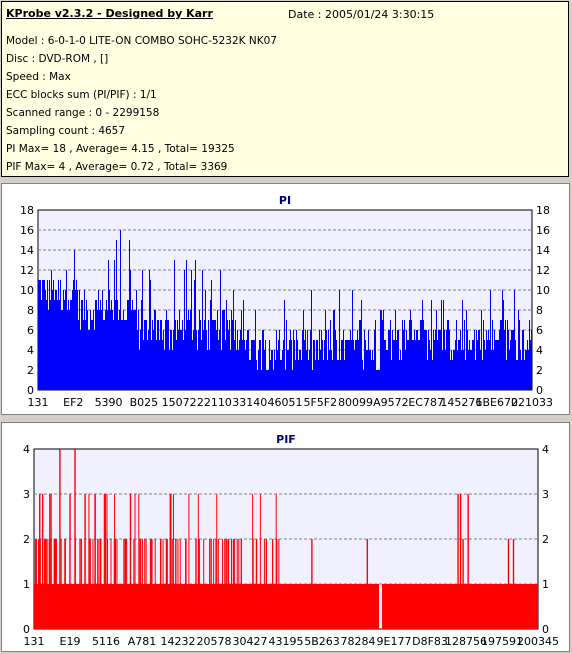 This screenshot has height=654, width=572. What do you see at coordinates (538, 641) in the screenshot?
I see `x-tick-label: 200345` at bounding box center [538, 641].